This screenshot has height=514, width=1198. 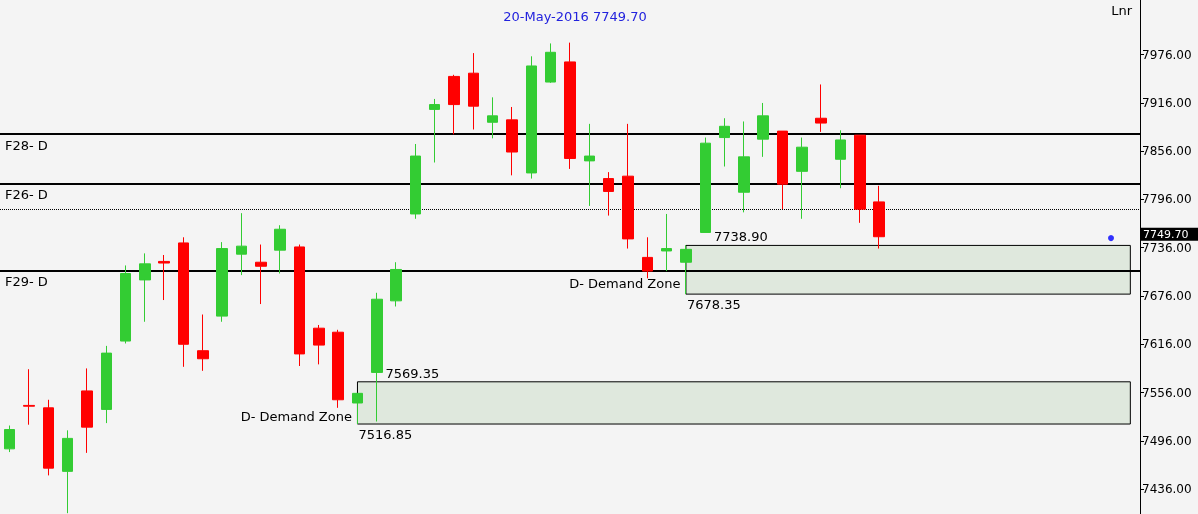 What do you see at coordinates (26, 145) in the screenshot?
I see `ref-line-label: F28- D` at bounding box center [26, 145].